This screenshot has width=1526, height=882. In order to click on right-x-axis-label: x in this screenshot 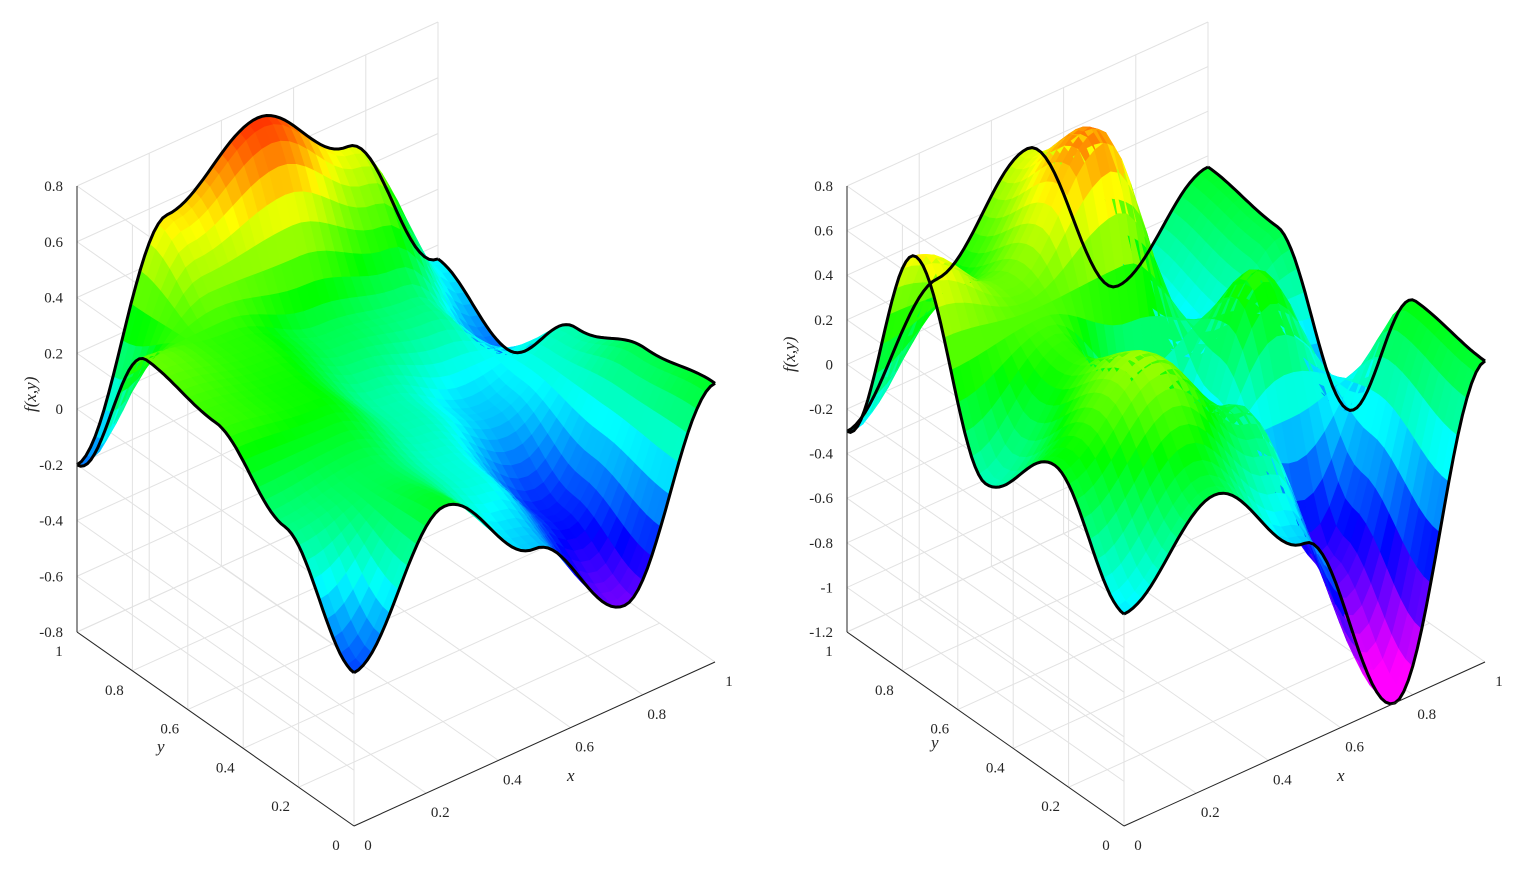, I will do `click(1340, 775)`.